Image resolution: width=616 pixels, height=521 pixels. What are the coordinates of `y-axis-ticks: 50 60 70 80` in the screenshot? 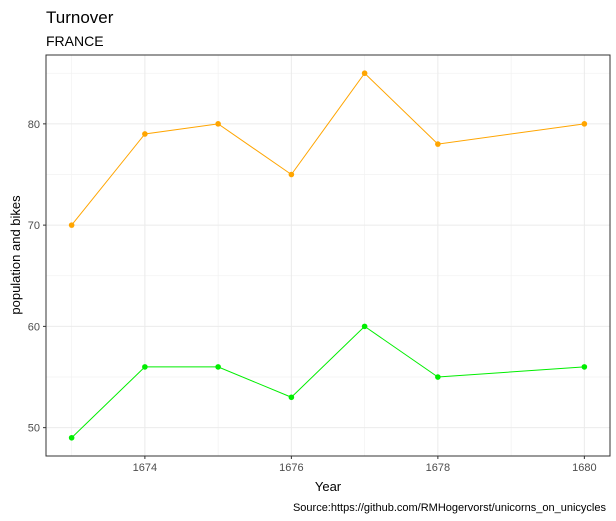 It's located at (37, 277).